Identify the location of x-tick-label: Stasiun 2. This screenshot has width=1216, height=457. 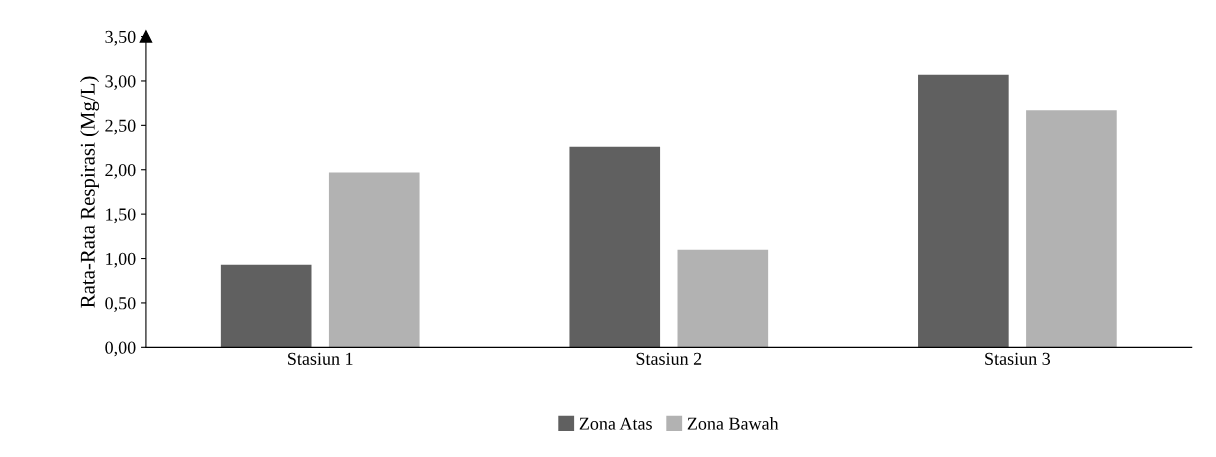
(669, 358).